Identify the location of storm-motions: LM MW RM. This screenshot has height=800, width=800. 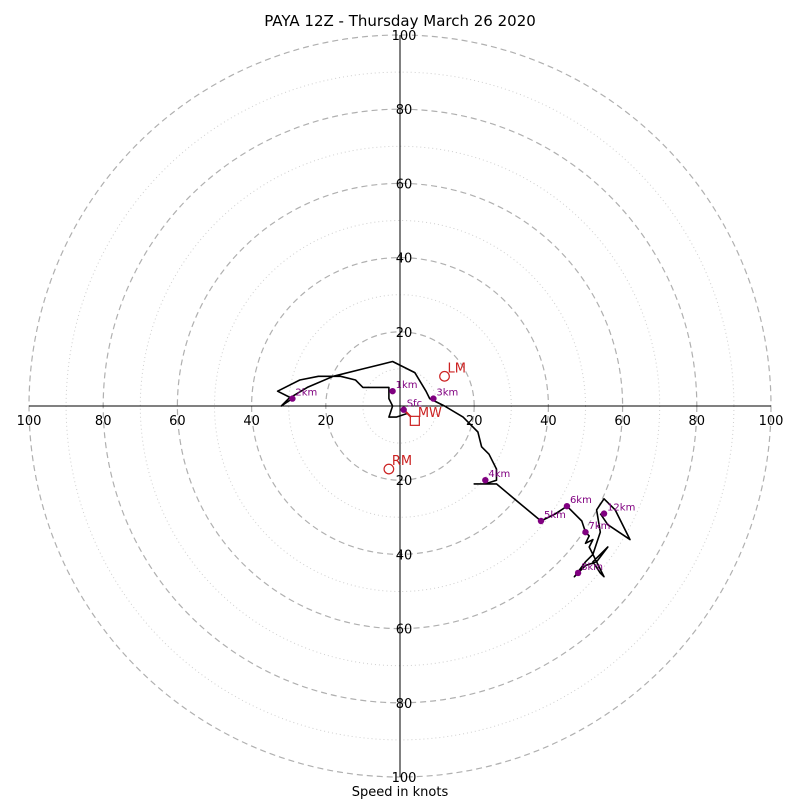
(424, 418).